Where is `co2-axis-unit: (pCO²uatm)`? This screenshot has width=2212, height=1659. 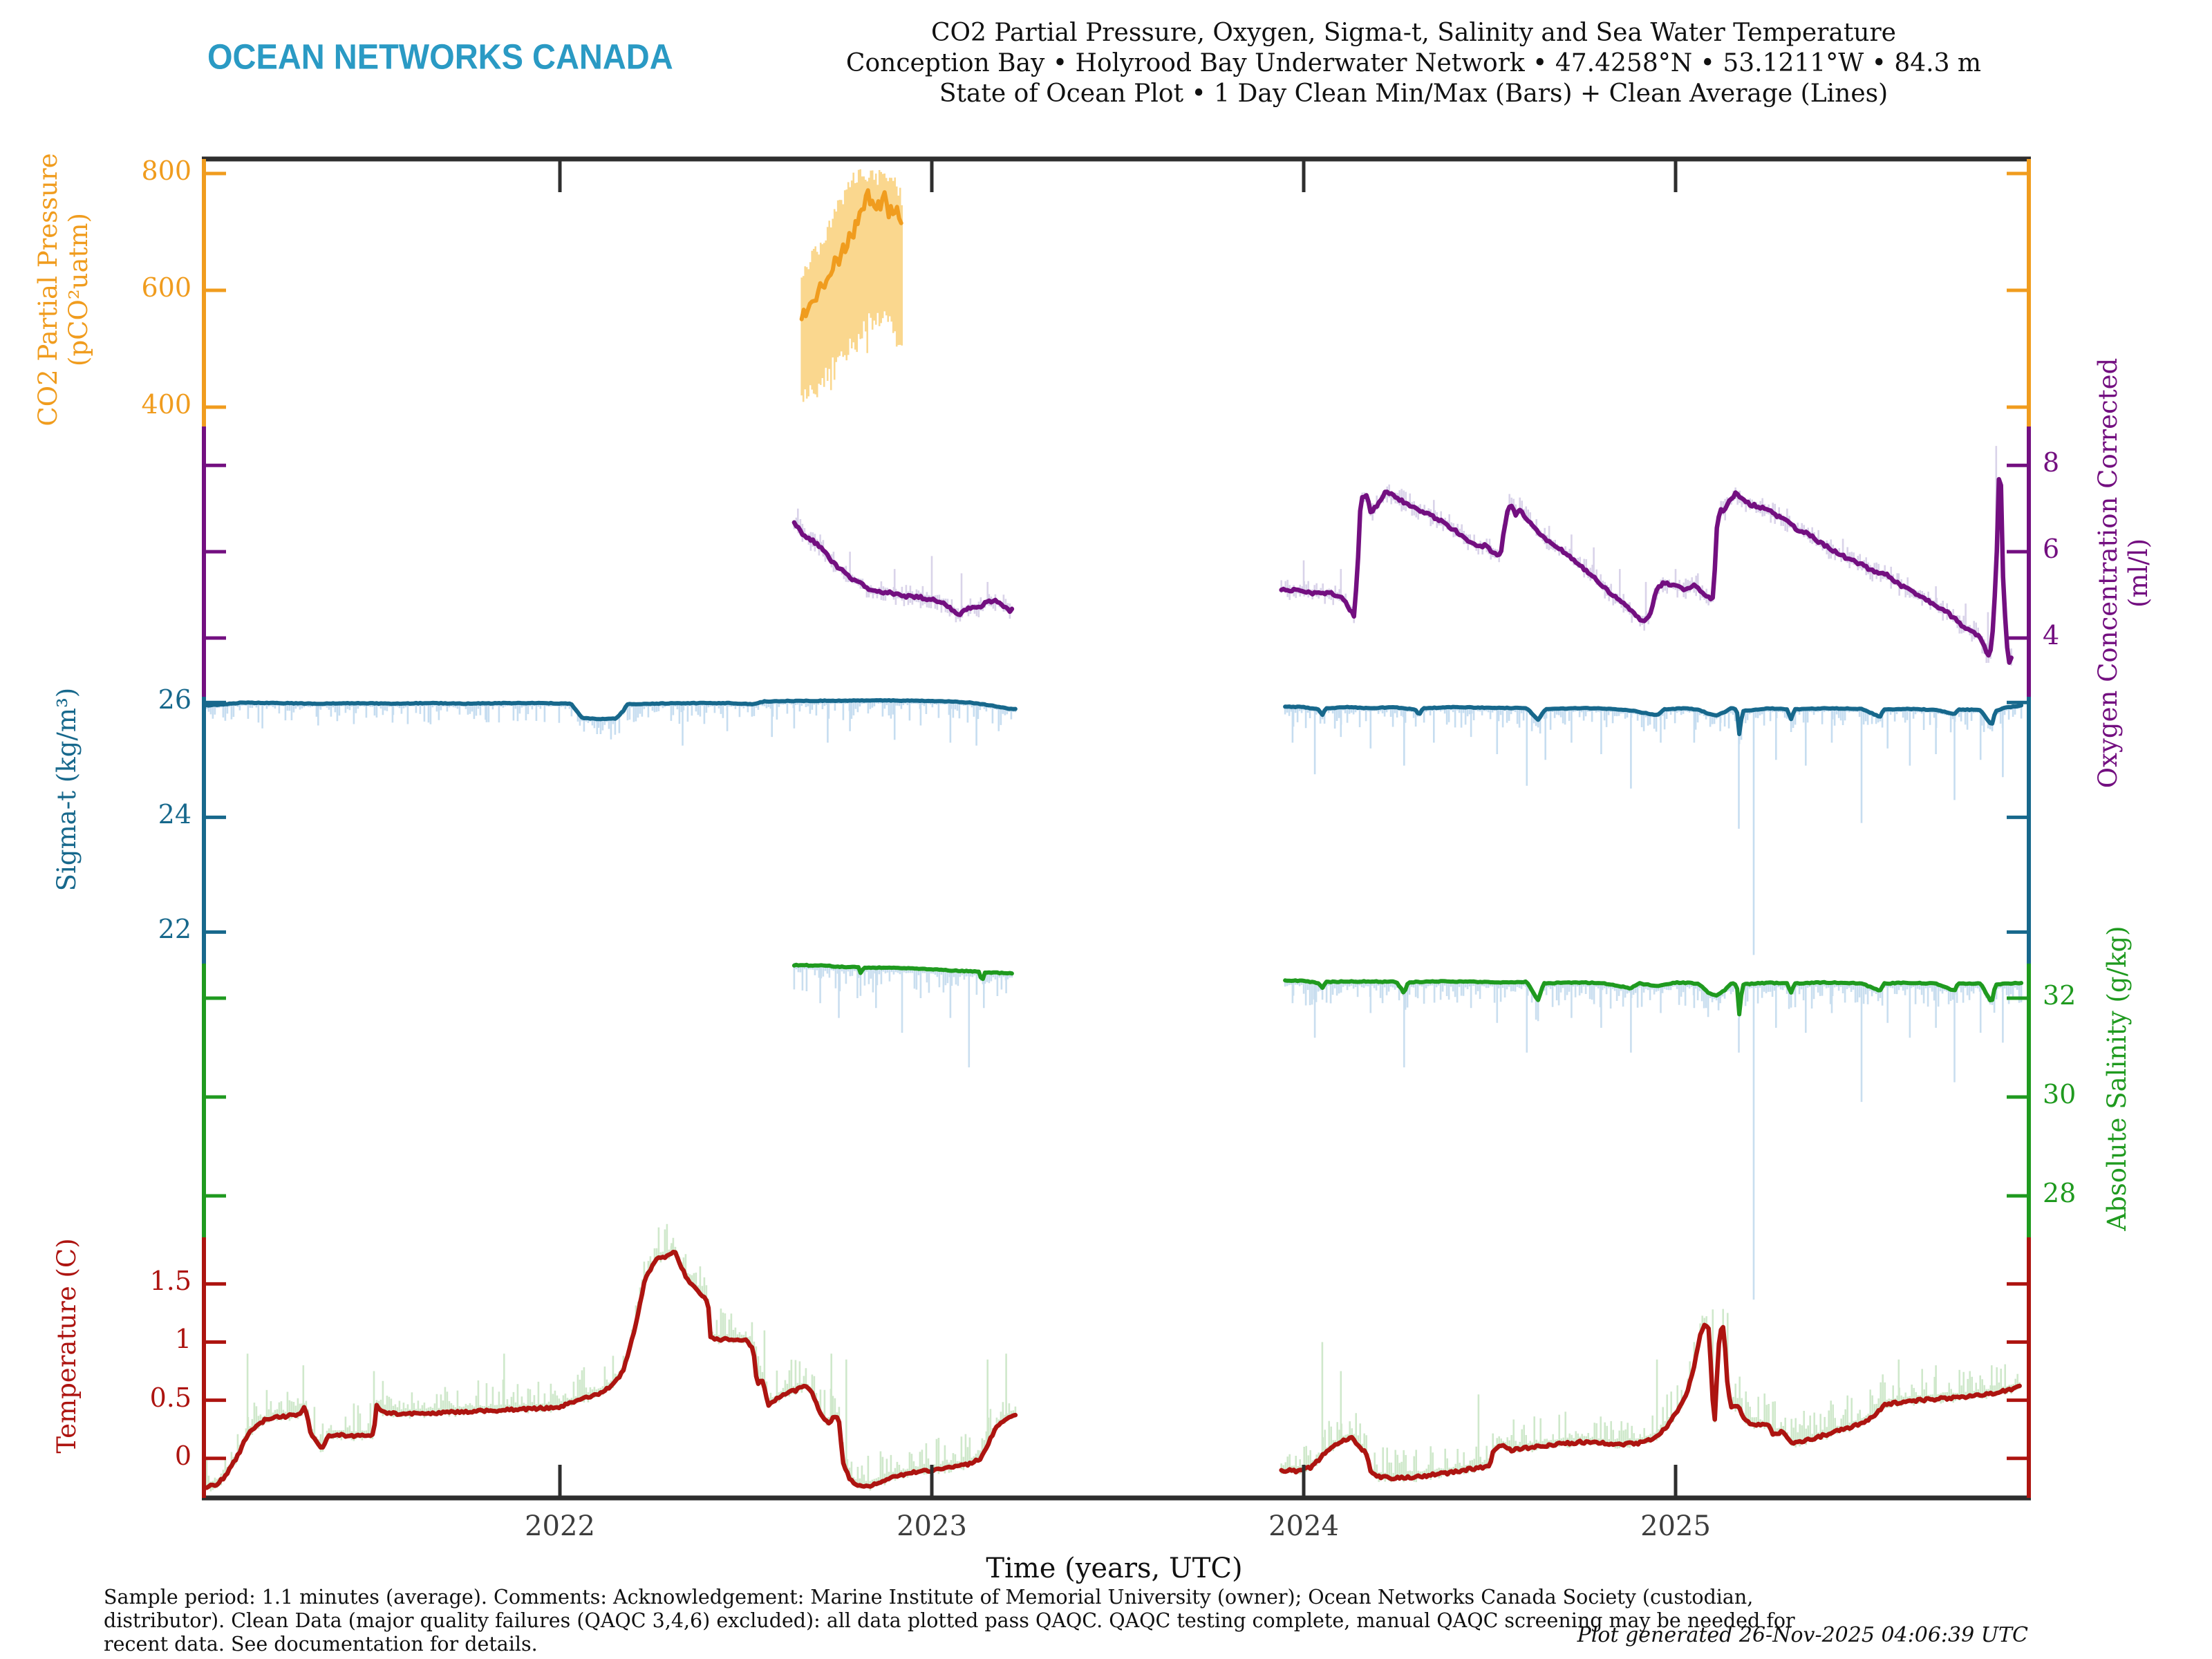 co2-axis-unit: (pCO²uatm) is located at coordinates (78, 289).